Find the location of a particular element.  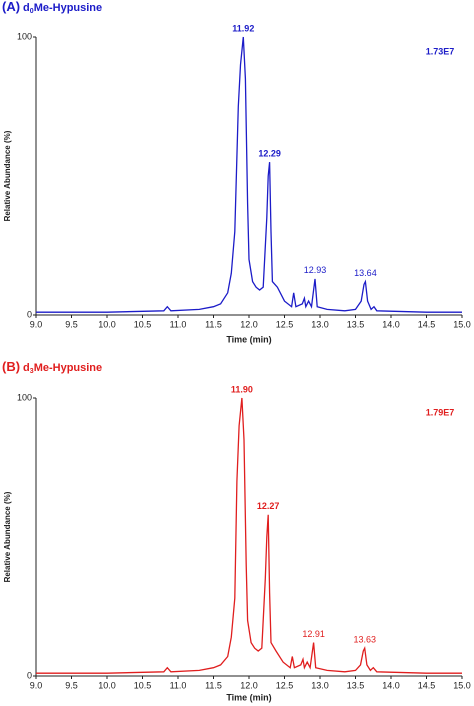

peak-label: 11.92 is located at coordinates (243, 28).